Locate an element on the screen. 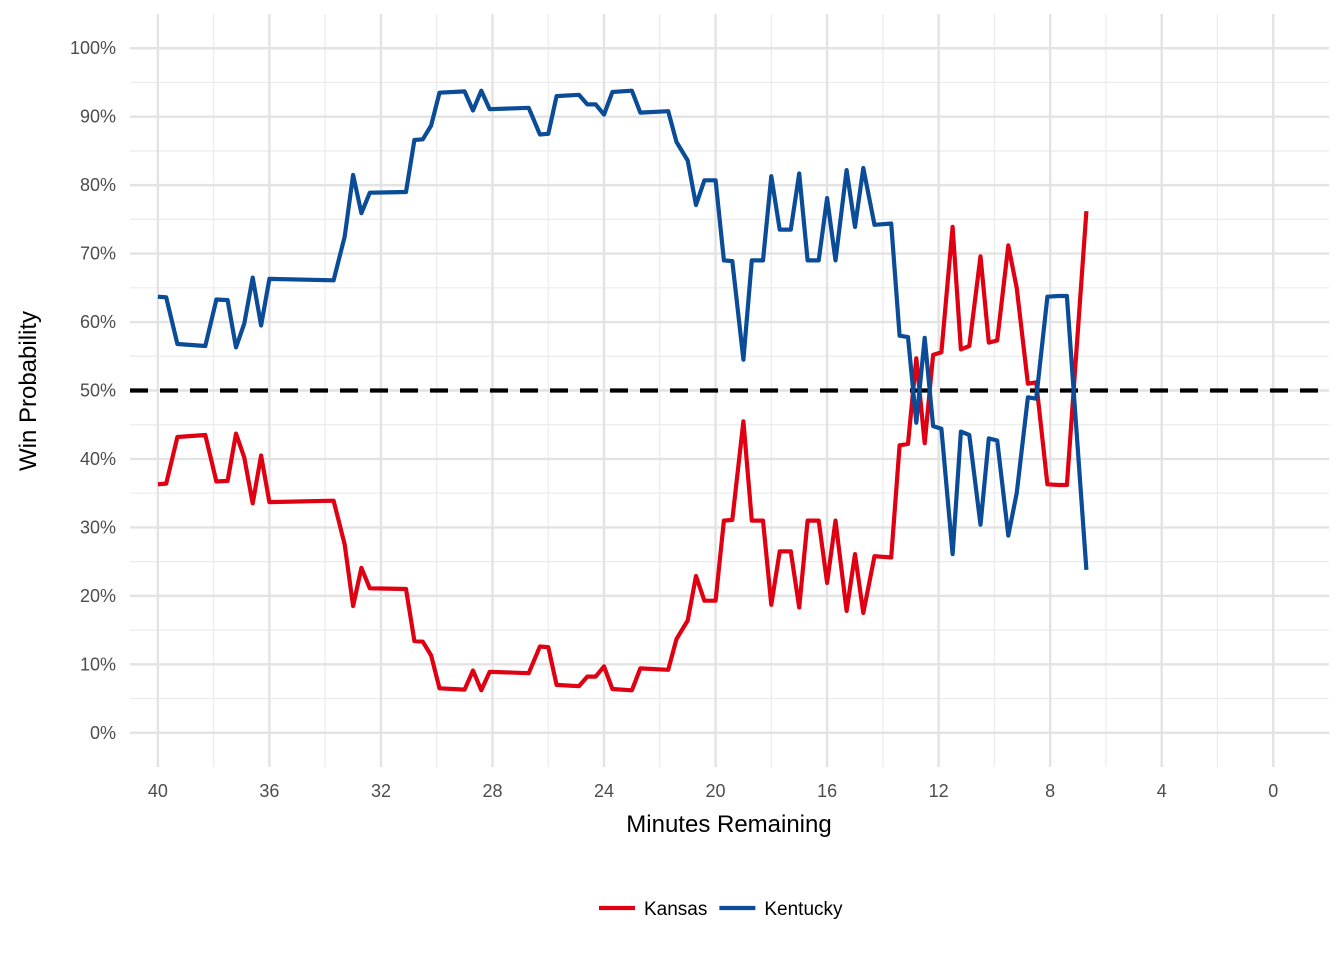  y-tick-label: 80% is located at coordinates (98, 185).